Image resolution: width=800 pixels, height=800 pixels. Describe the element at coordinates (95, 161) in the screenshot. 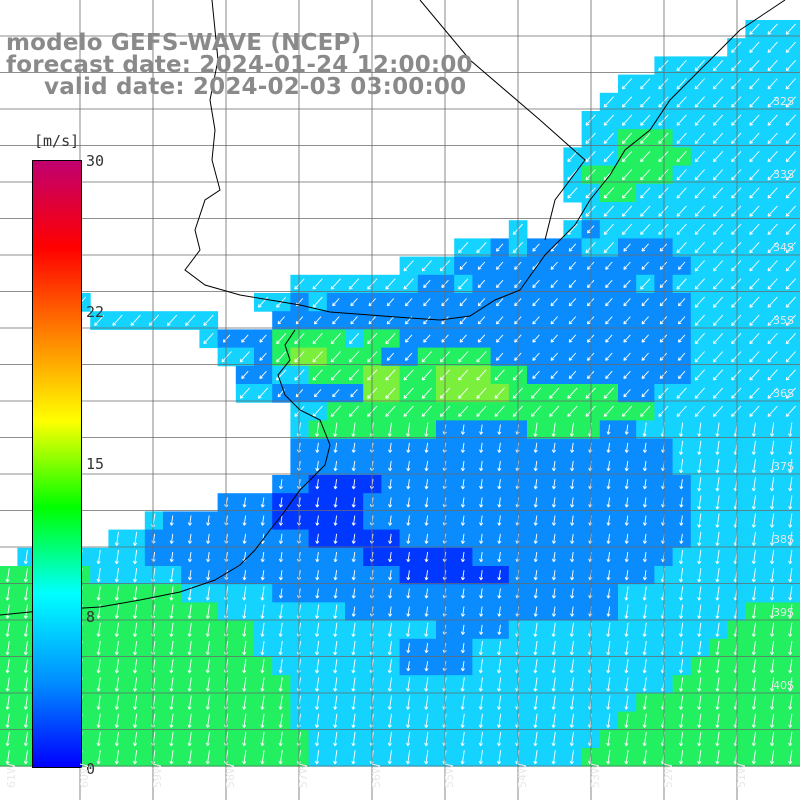

I see `colorbar-tick-label: 30` at that location.